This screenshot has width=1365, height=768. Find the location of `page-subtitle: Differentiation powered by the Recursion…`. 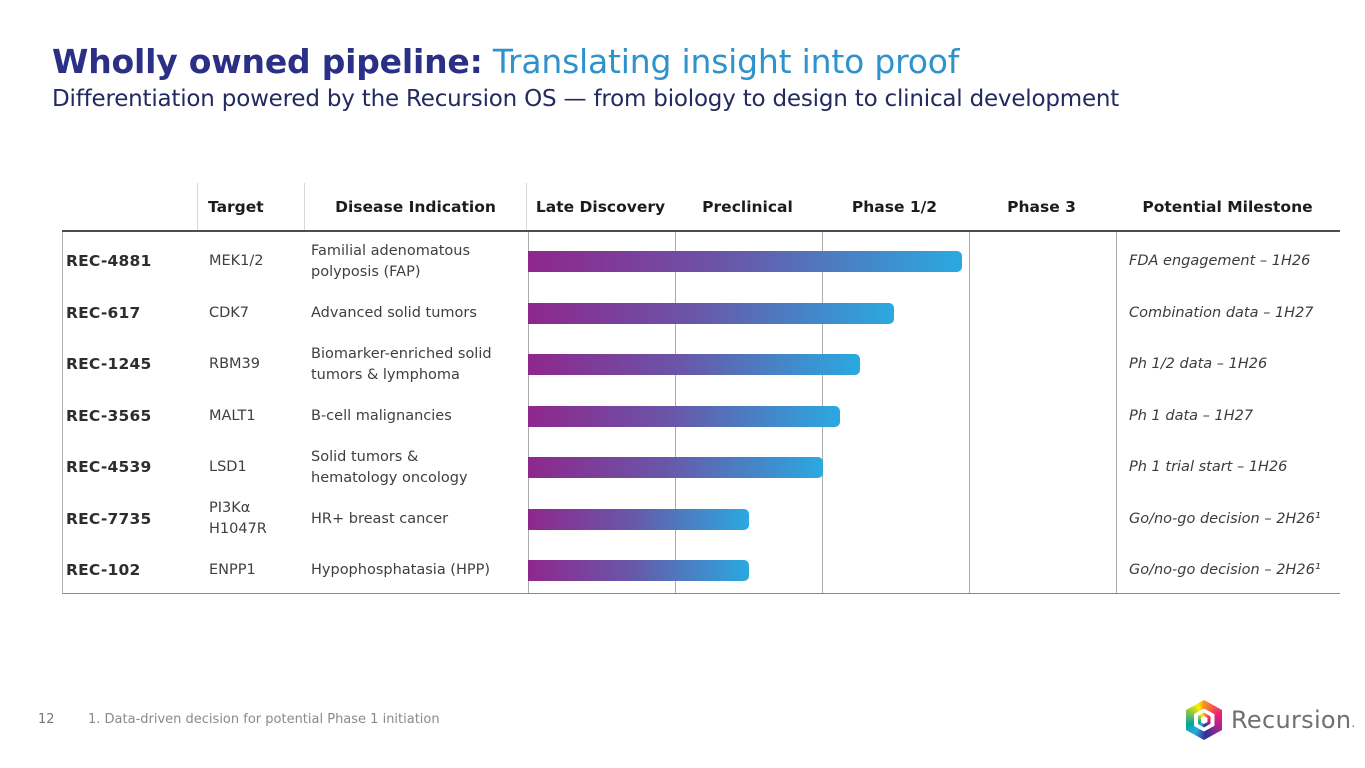

page-subtitle: Differentiation powered by the Recursion… is located at coordinates (586, 99).